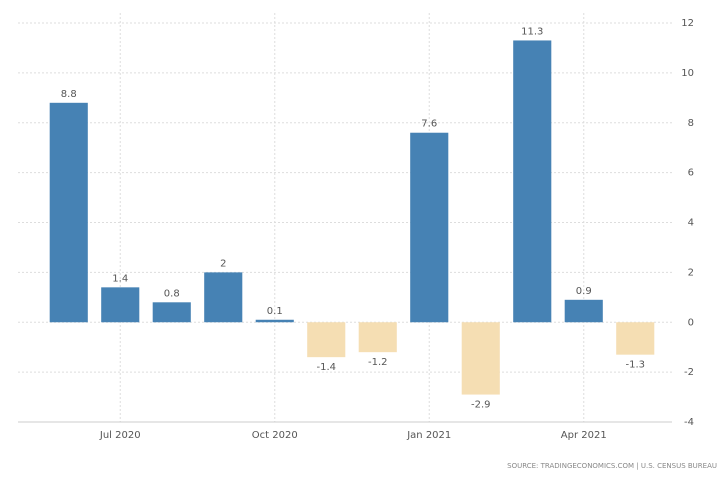  I want to click on y-tick-label: 2, so click(691, 272).